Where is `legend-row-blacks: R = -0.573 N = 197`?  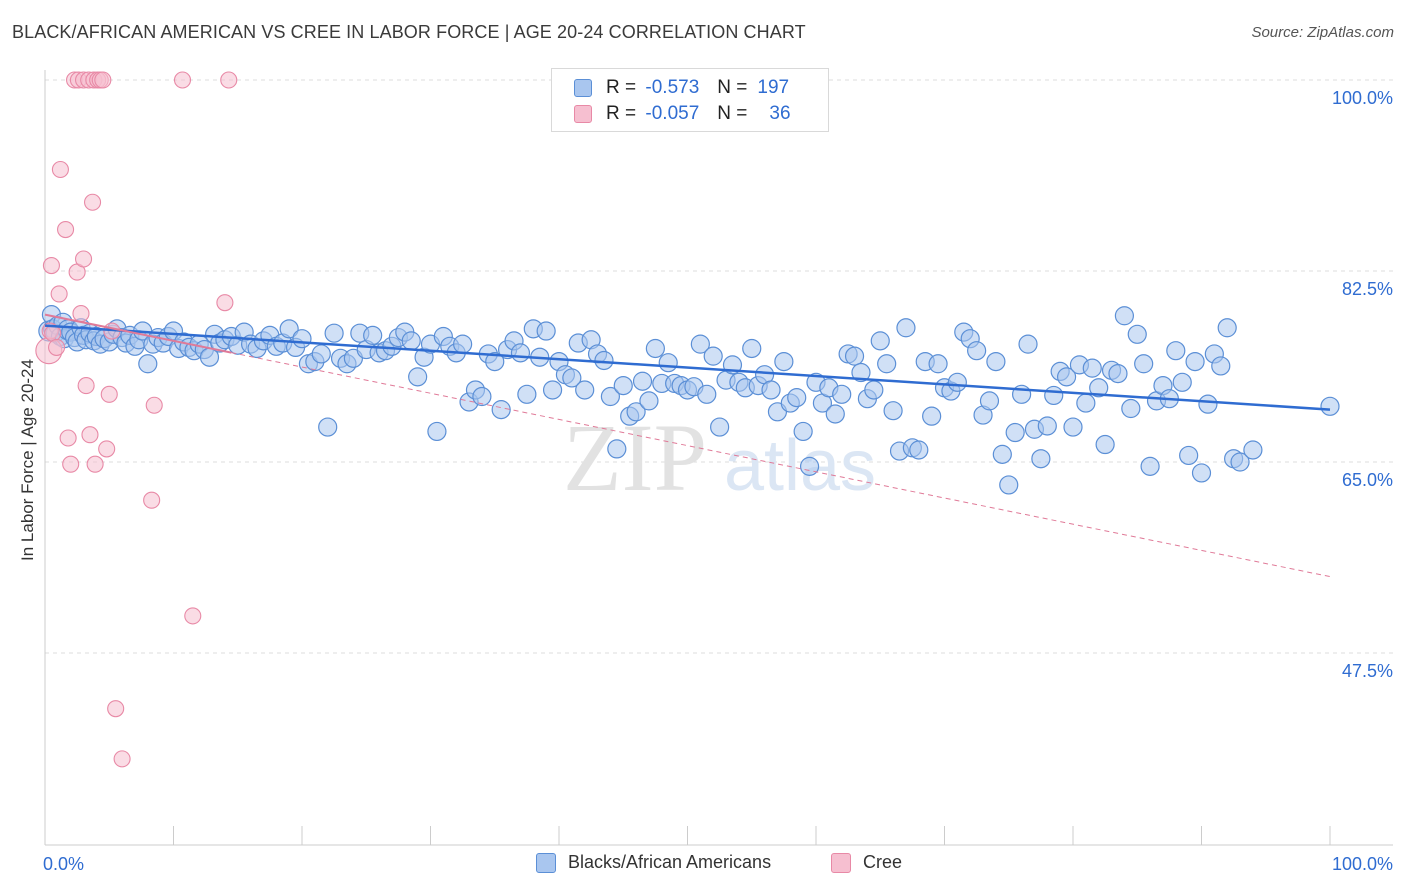
legend-row-blacks: R = -0.573 N = 197 is located at coordinates (681, 88).